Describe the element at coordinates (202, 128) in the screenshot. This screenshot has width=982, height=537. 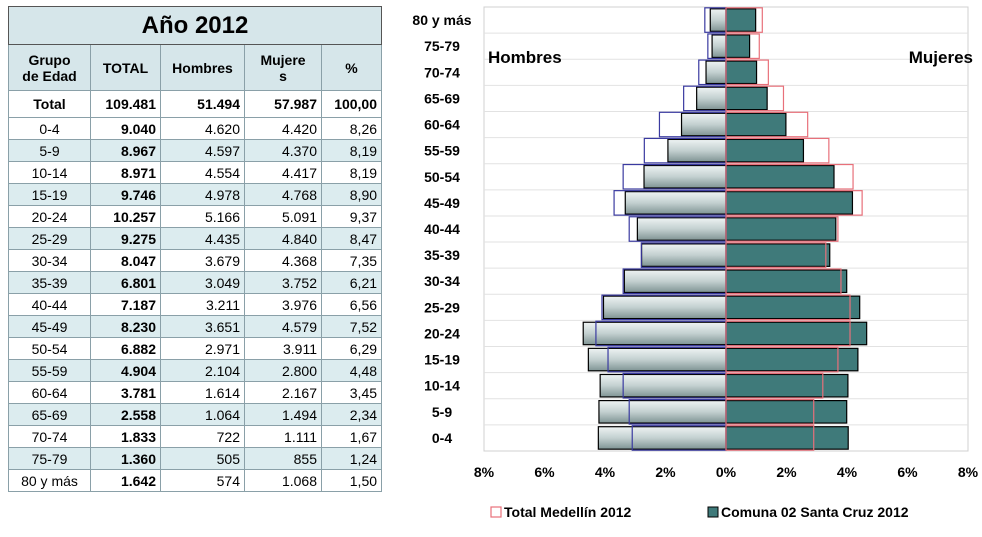
I see `cell-hombres: 4.620` at that location.